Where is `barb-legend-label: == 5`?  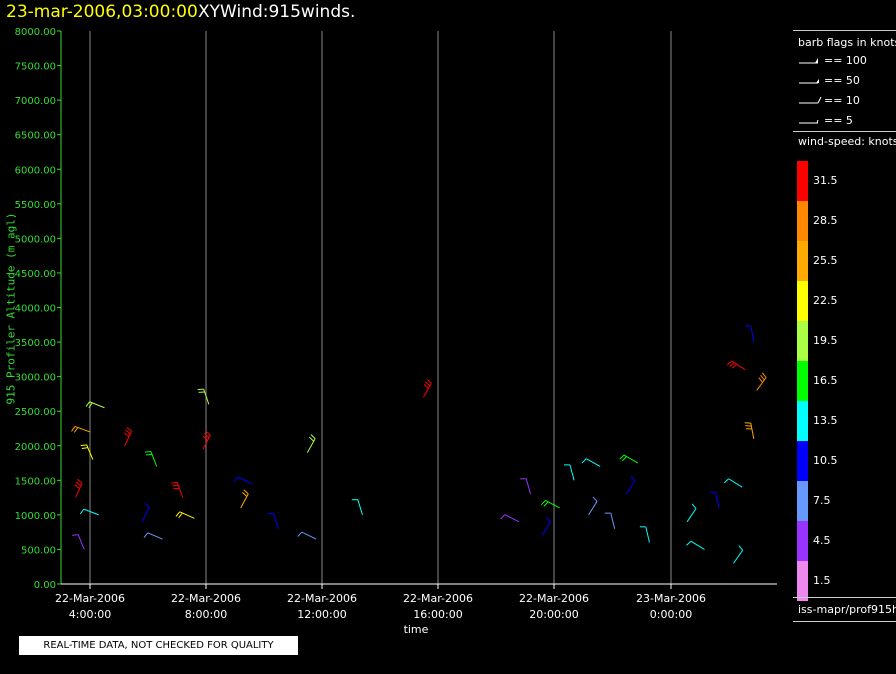 barb-legend-label: == 5 is located at coordinates (838, 120).